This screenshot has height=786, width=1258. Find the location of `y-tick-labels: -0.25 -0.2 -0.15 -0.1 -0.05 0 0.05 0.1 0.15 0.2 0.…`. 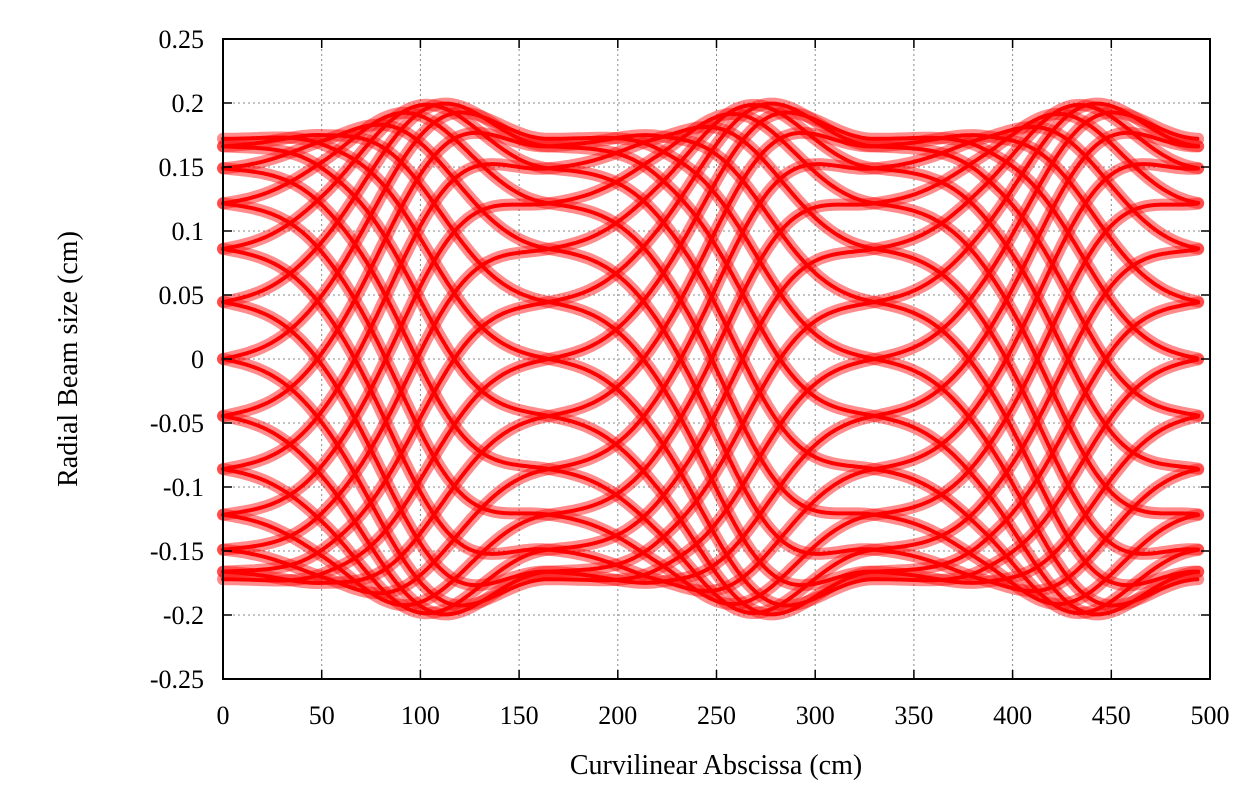

y-tick-labels: -0.25 -0.2 -0.15 -0.1 -0.05 0 0.05 0.1 0.15 0.2 0.… is located at coordinates (177, 359).